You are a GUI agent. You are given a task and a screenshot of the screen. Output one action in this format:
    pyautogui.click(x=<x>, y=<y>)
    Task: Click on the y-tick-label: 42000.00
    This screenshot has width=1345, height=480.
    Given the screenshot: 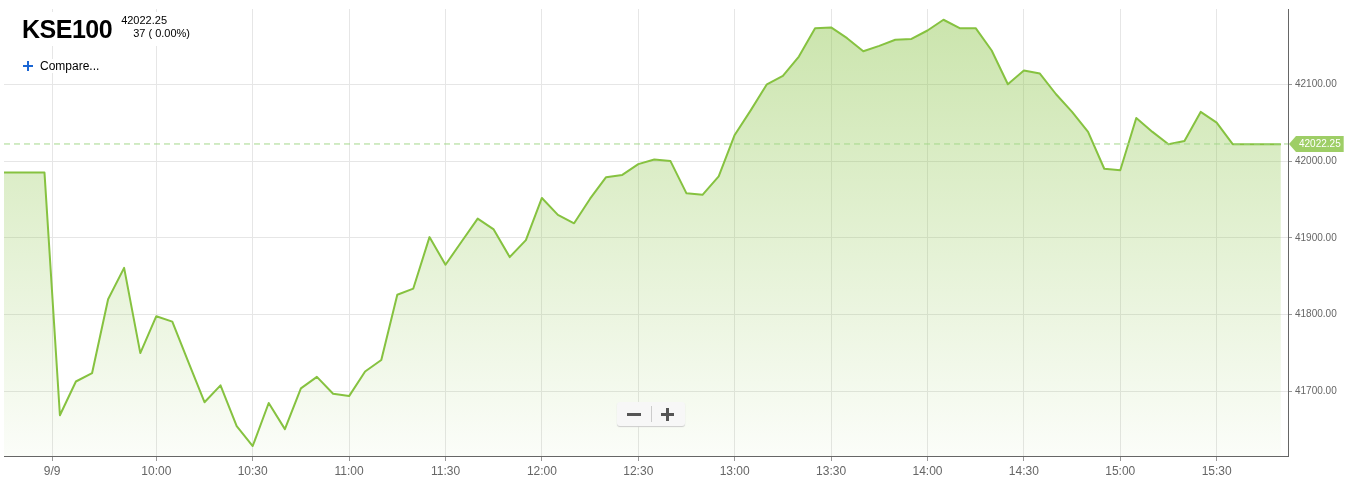 What is the action you would take?
    pyautogui.click(x=1316, y=160)
    